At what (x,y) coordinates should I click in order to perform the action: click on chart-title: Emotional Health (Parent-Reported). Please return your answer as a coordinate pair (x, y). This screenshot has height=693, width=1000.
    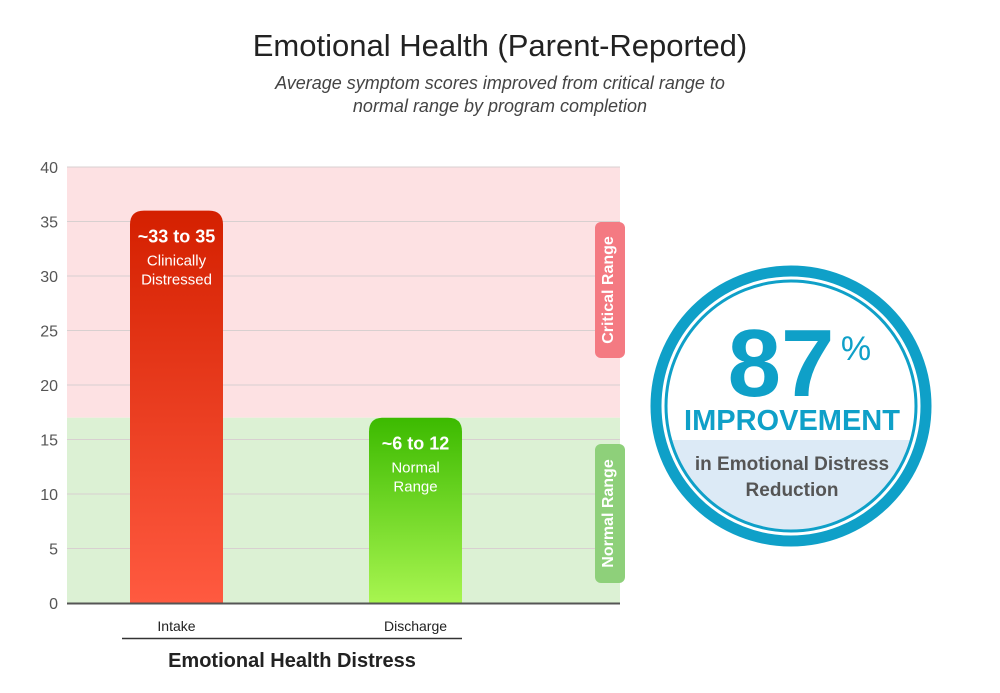
    Looking at the image, I should click on (500, 45).